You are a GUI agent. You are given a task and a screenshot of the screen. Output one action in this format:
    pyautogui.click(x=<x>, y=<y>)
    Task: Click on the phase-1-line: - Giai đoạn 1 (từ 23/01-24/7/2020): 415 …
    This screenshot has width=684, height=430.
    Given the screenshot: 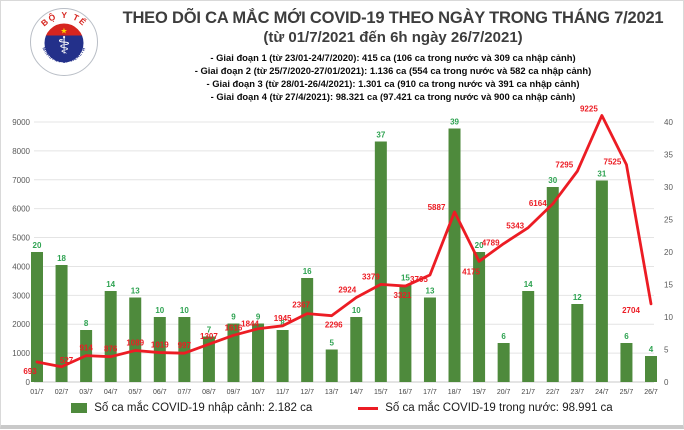 What is the action you would take?
    pyautogui.click(x=393, y=57)
    